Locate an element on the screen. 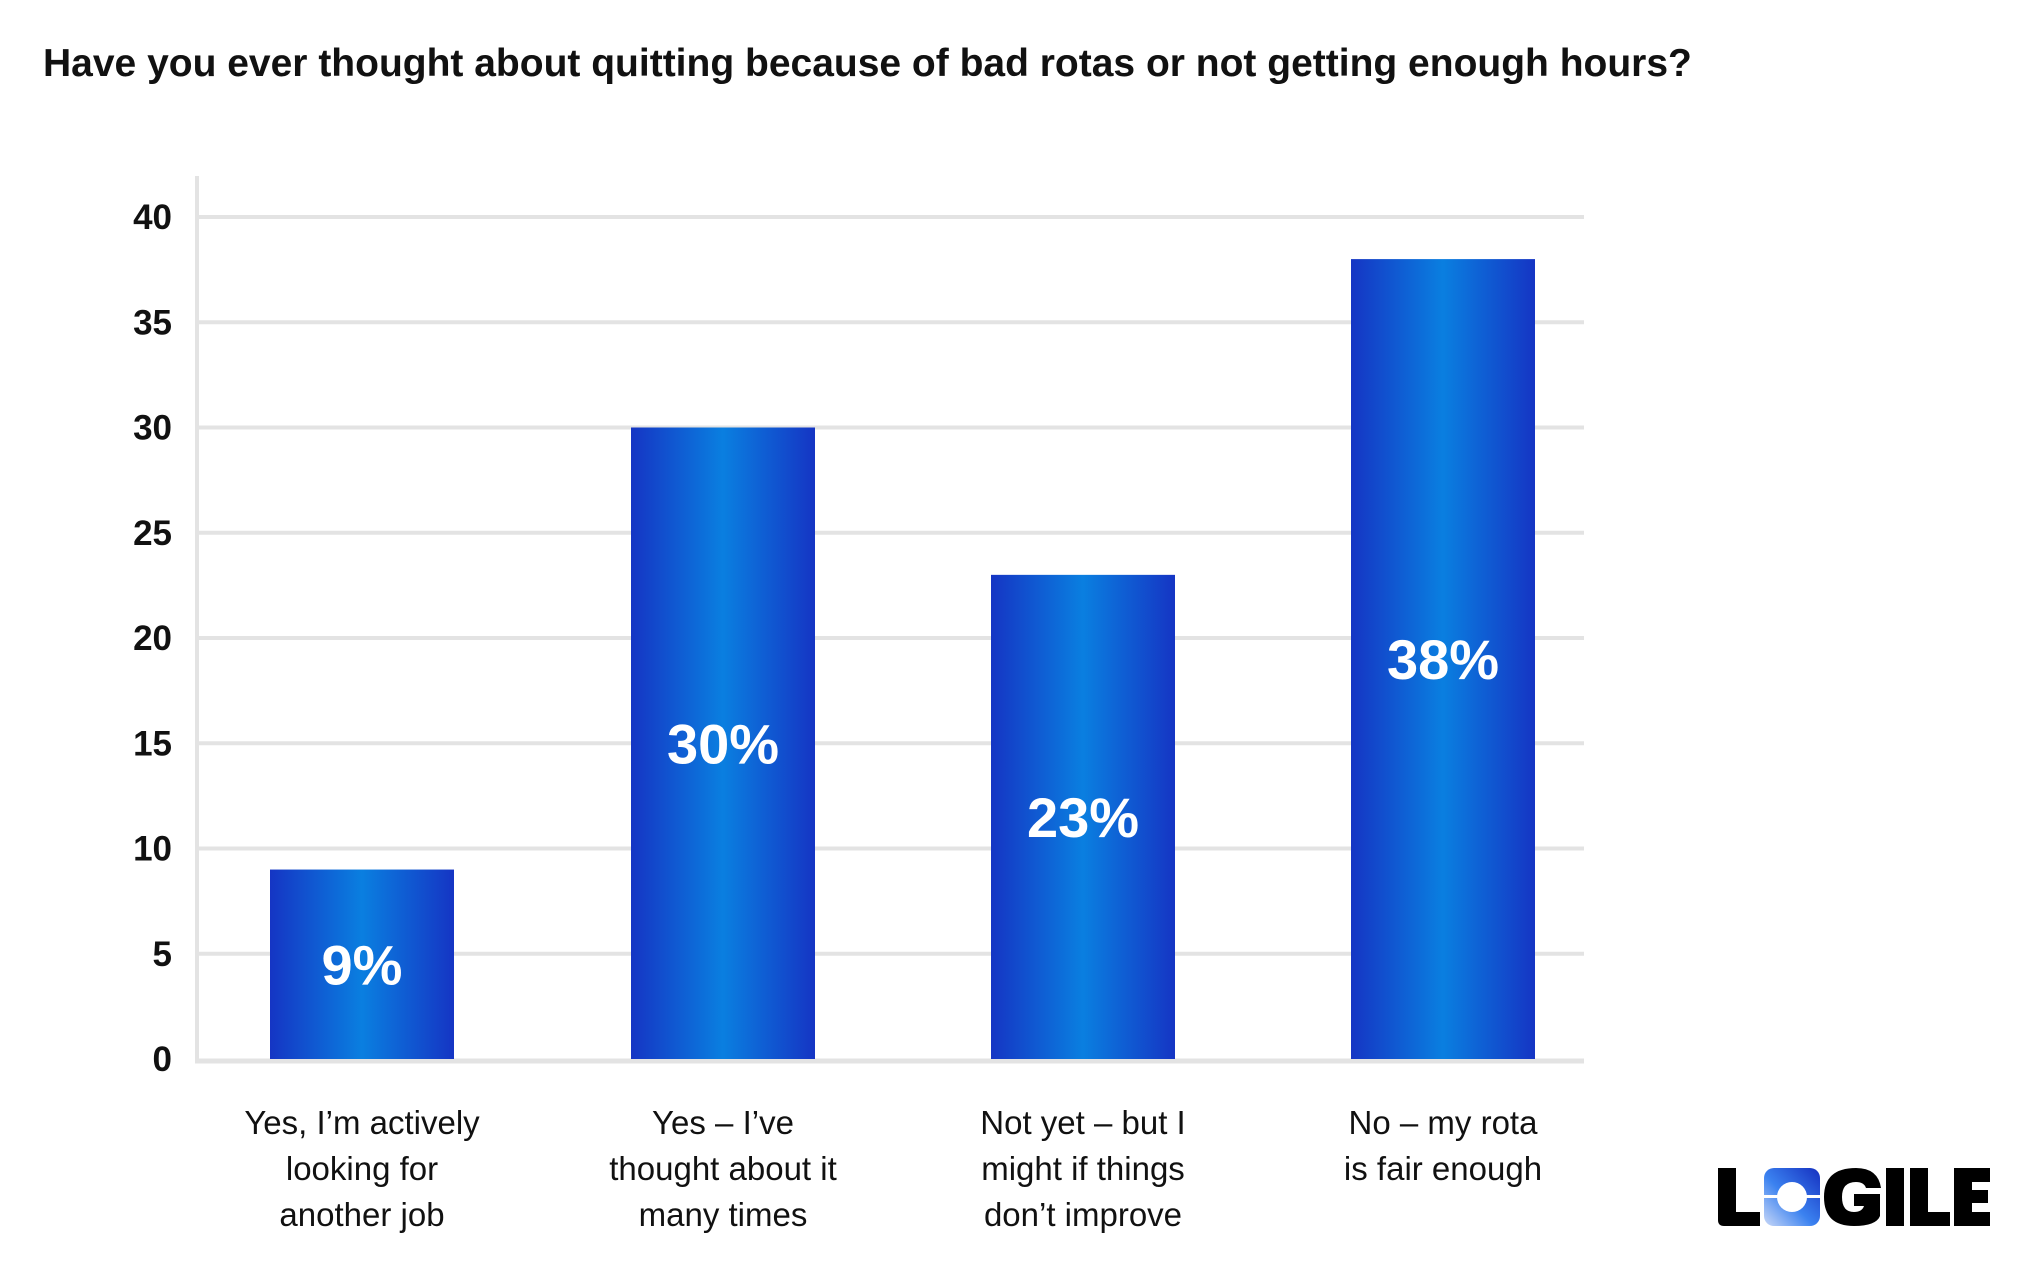 The image size is (2025, 1275). y-tick-label: 25 is located at coordinates (152, 533).